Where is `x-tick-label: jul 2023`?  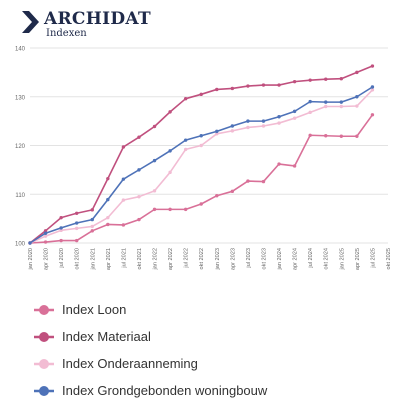
x-tick-label: jul 2023 is located at coordinates (249, 258).